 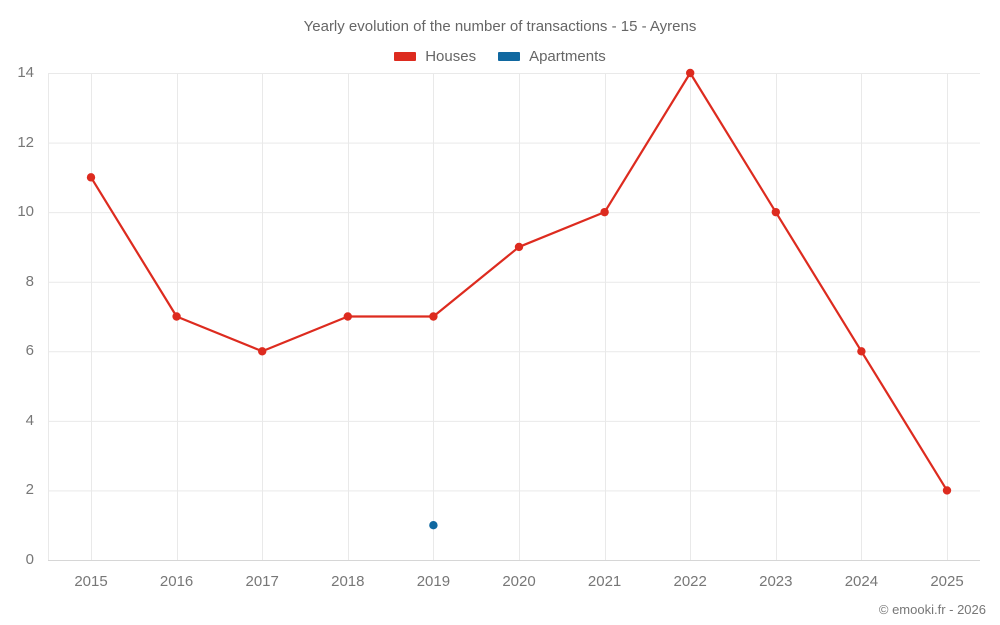 What do you see at coordinates (405, 56) in the screenshot?
I see `legend-swatch-houses` at bounding box center [405, 56].